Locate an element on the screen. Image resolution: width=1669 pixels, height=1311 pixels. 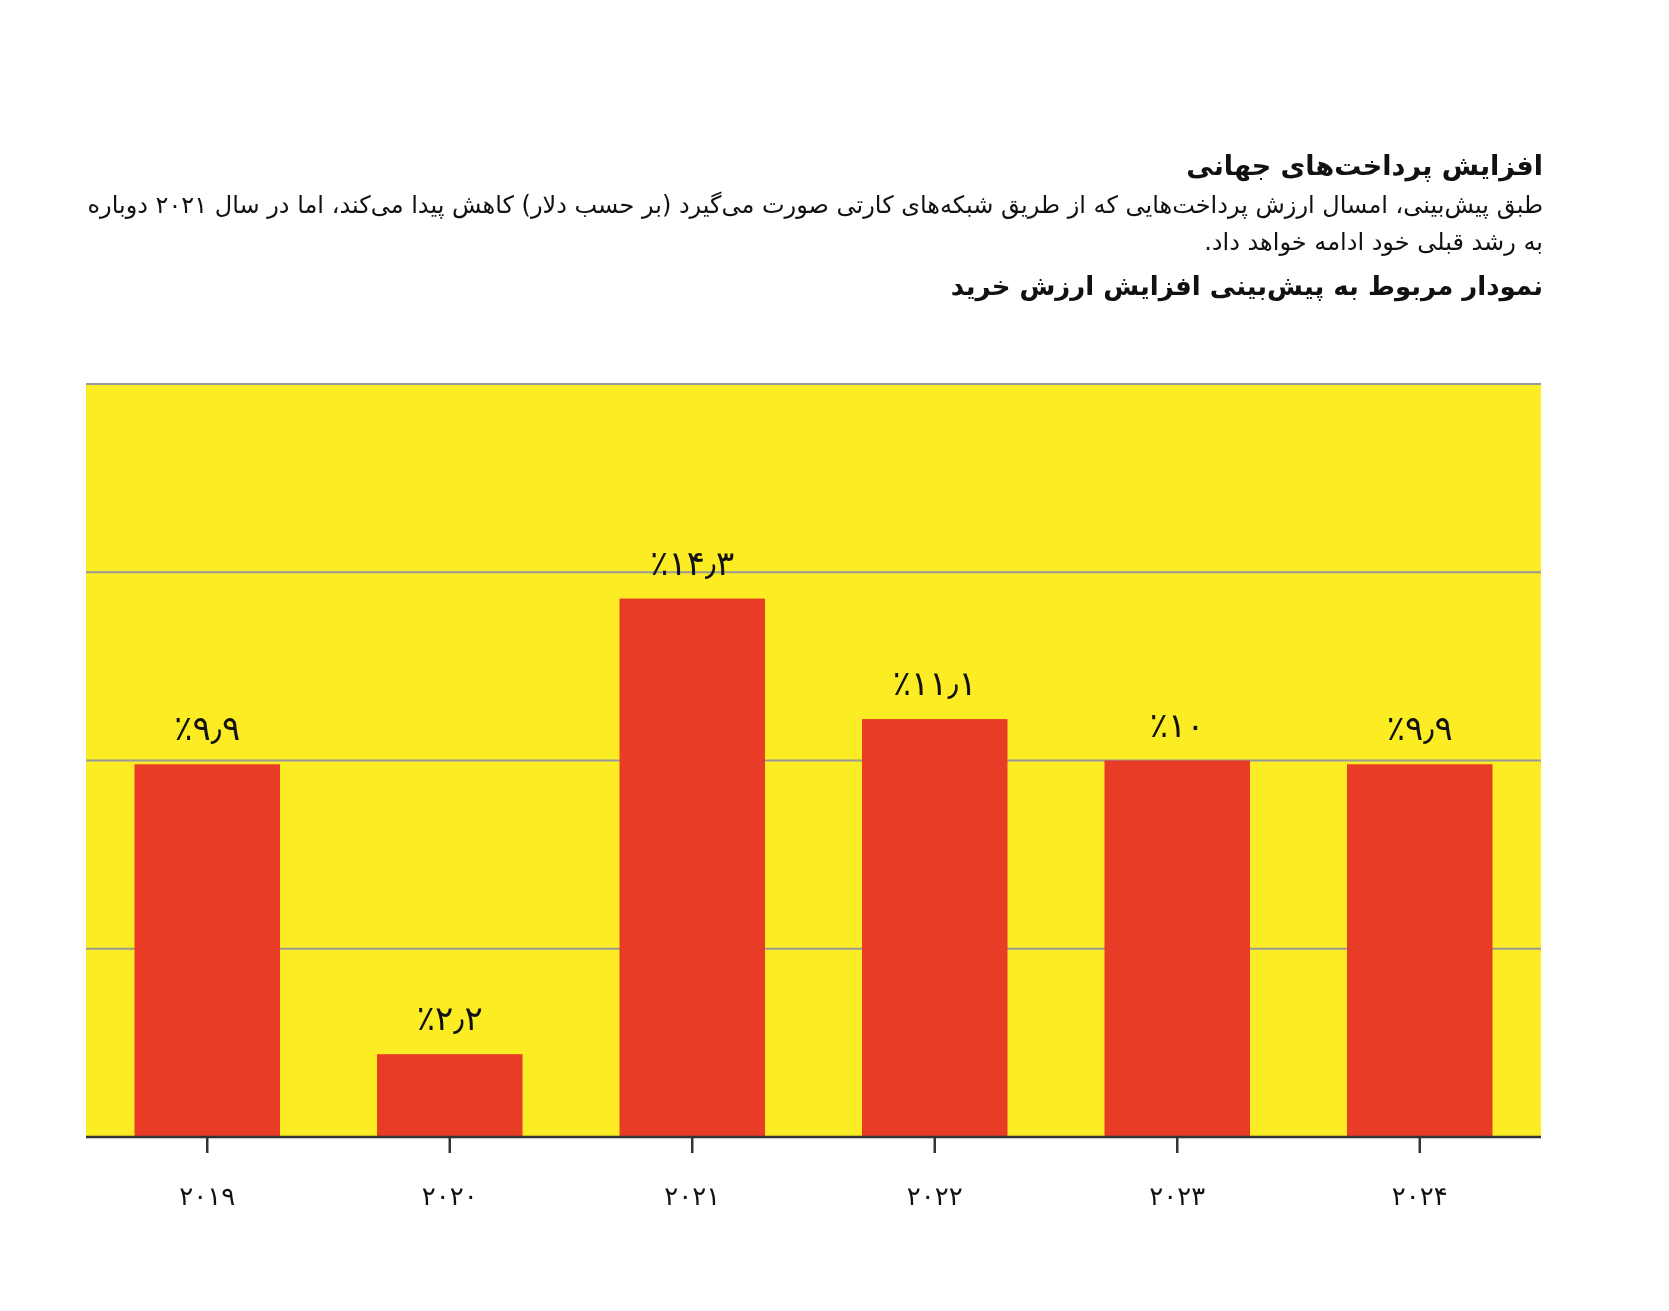
data-label: ٪۲٫۲ is located at coordinates (449, 1018).